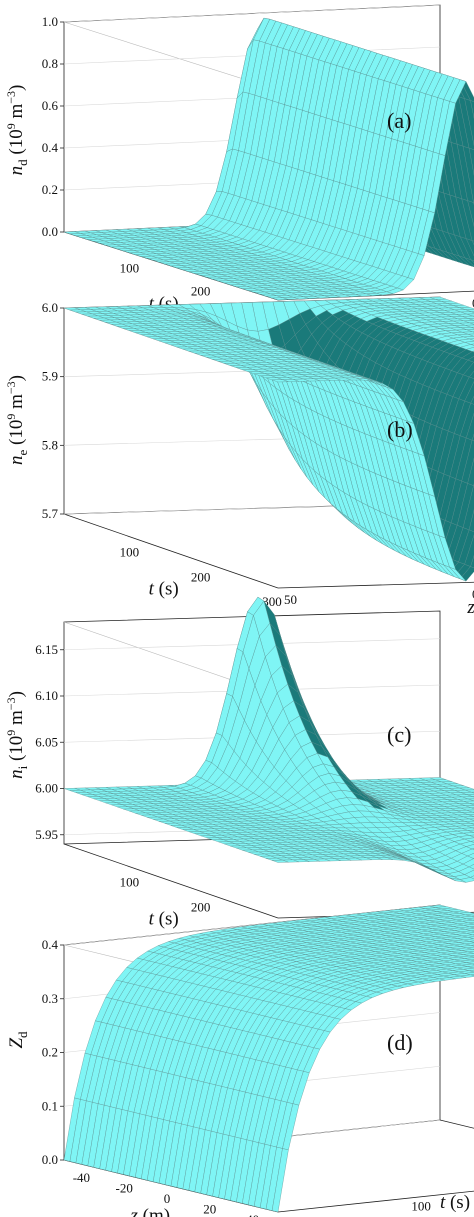  I want to click on zvalue-tick-label: 0.2, so click(50, 189).